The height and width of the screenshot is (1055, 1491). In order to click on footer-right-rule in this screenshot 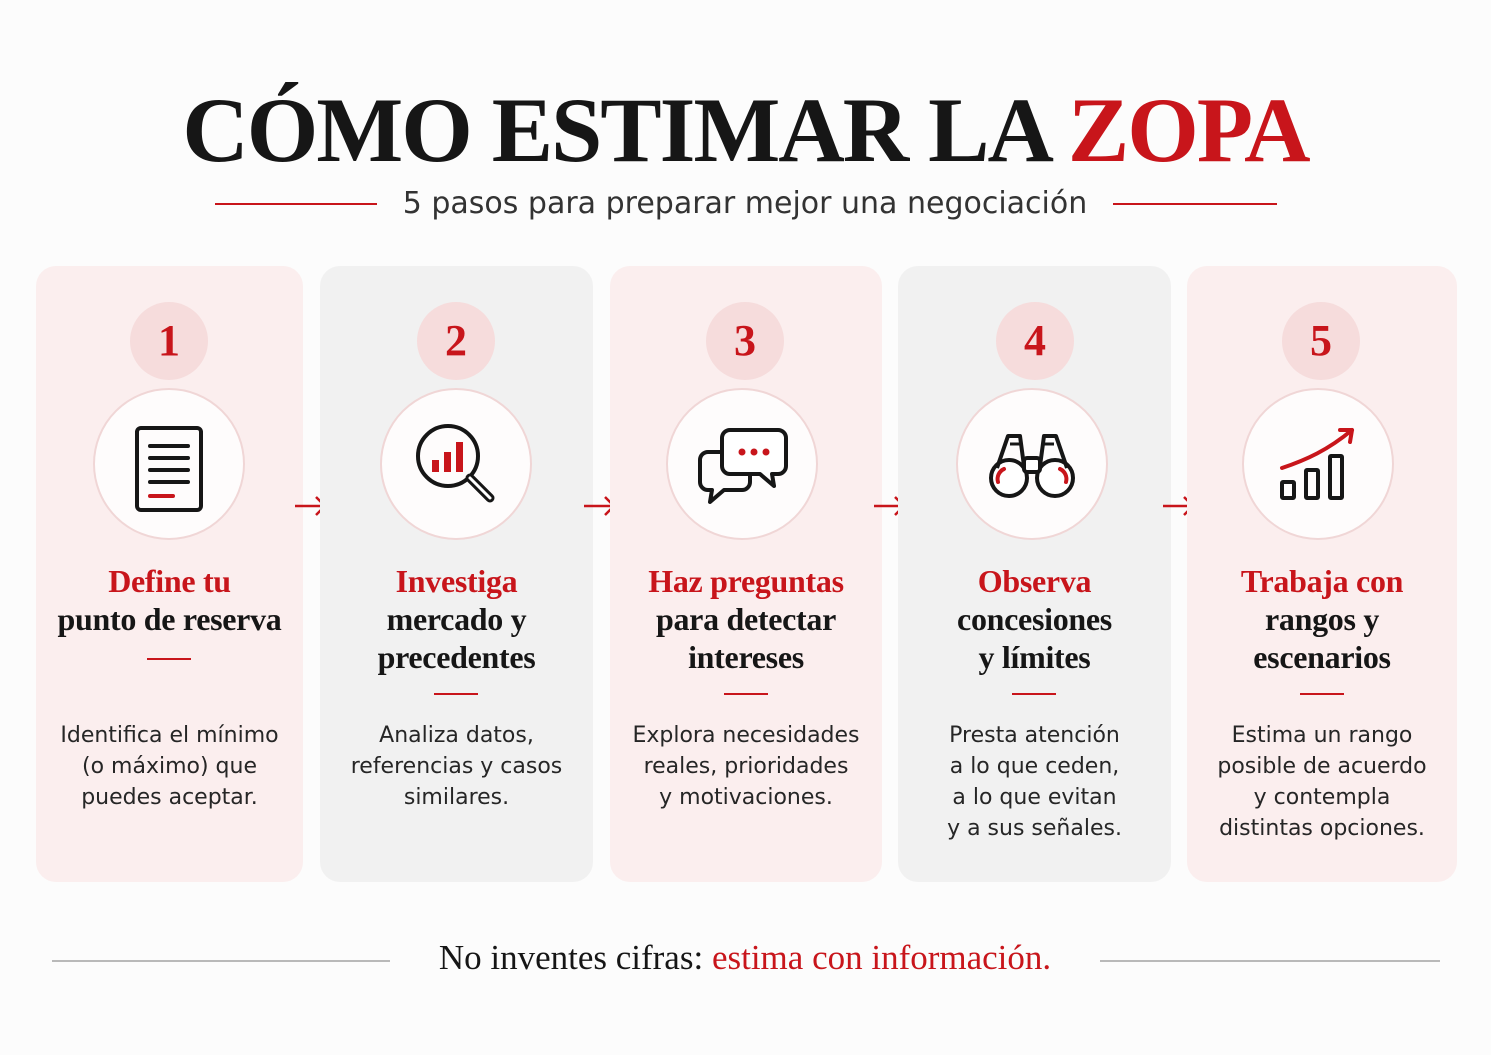, I will do `click(1270, 961)`.